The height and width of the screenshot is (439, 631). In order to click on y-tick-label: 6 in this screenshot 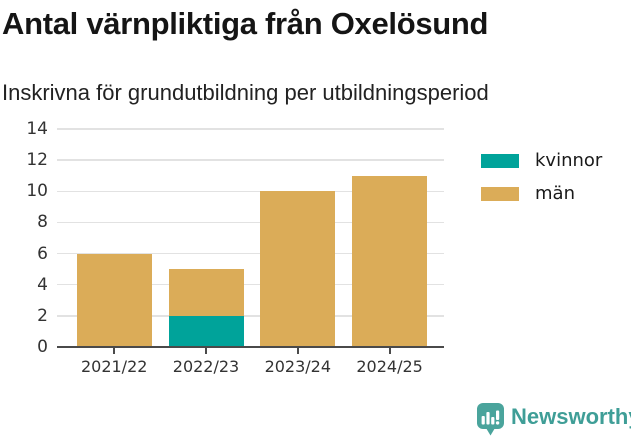, I will do `click(42, 253)`.